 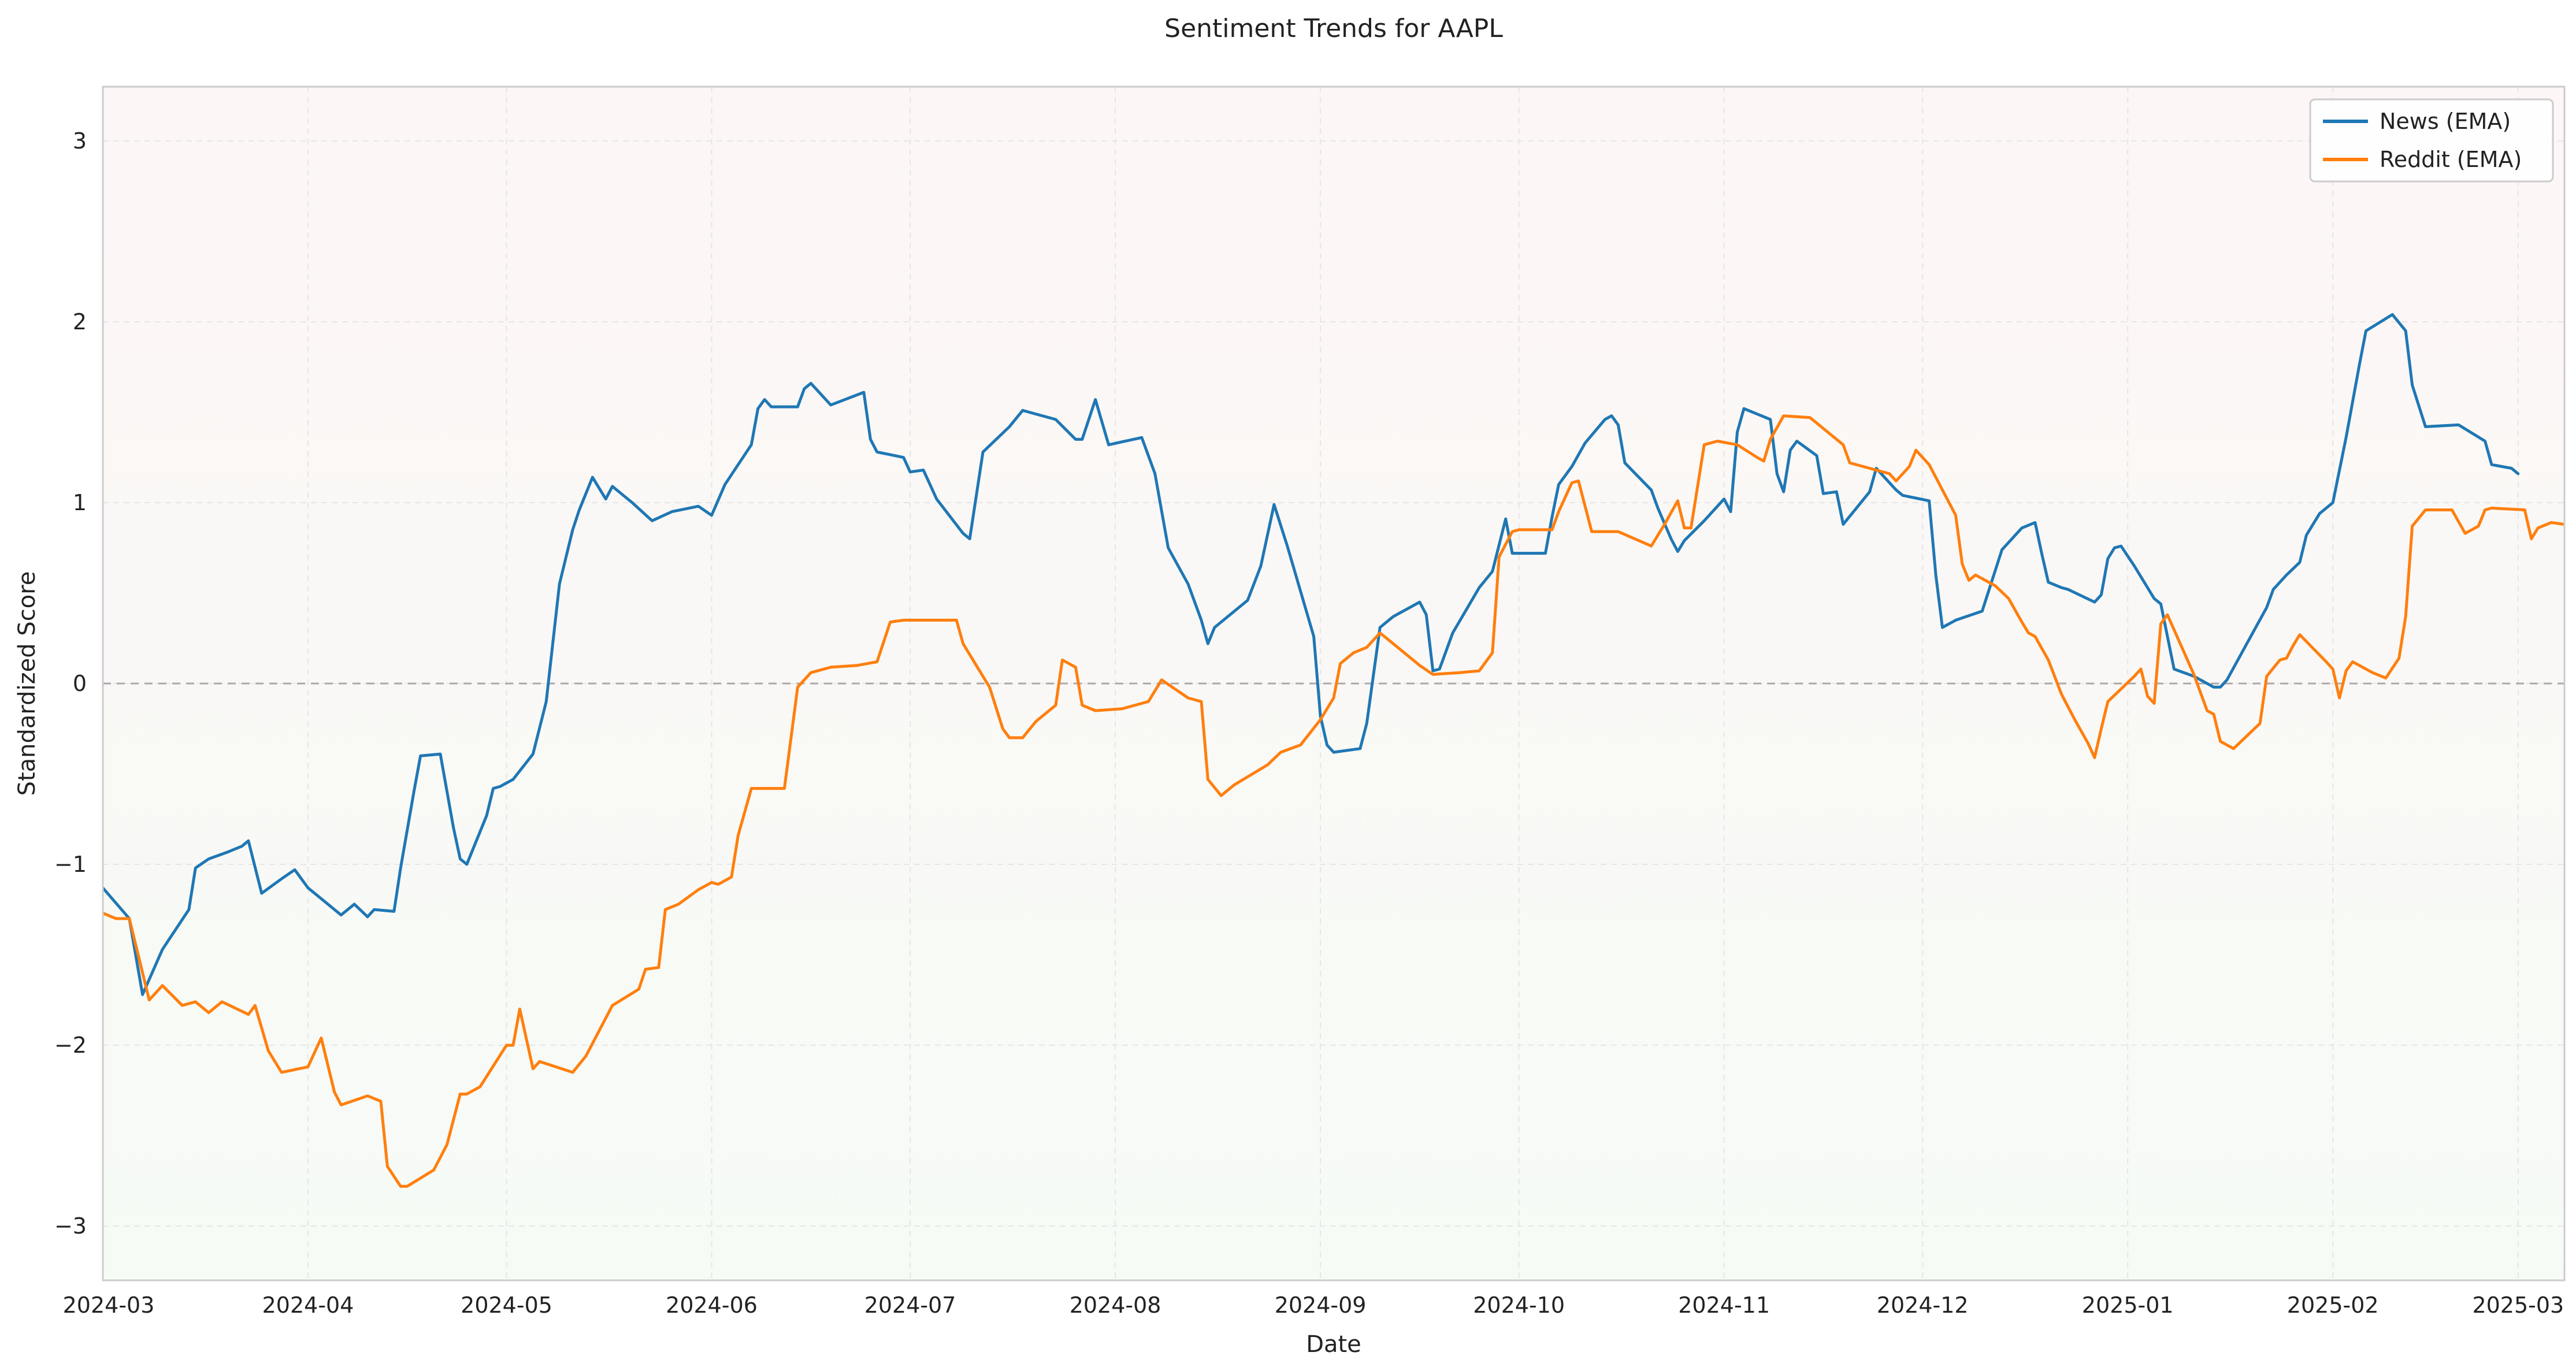 I want to click on x-tick-label: 2024-04, so click(x=308, y=1305).